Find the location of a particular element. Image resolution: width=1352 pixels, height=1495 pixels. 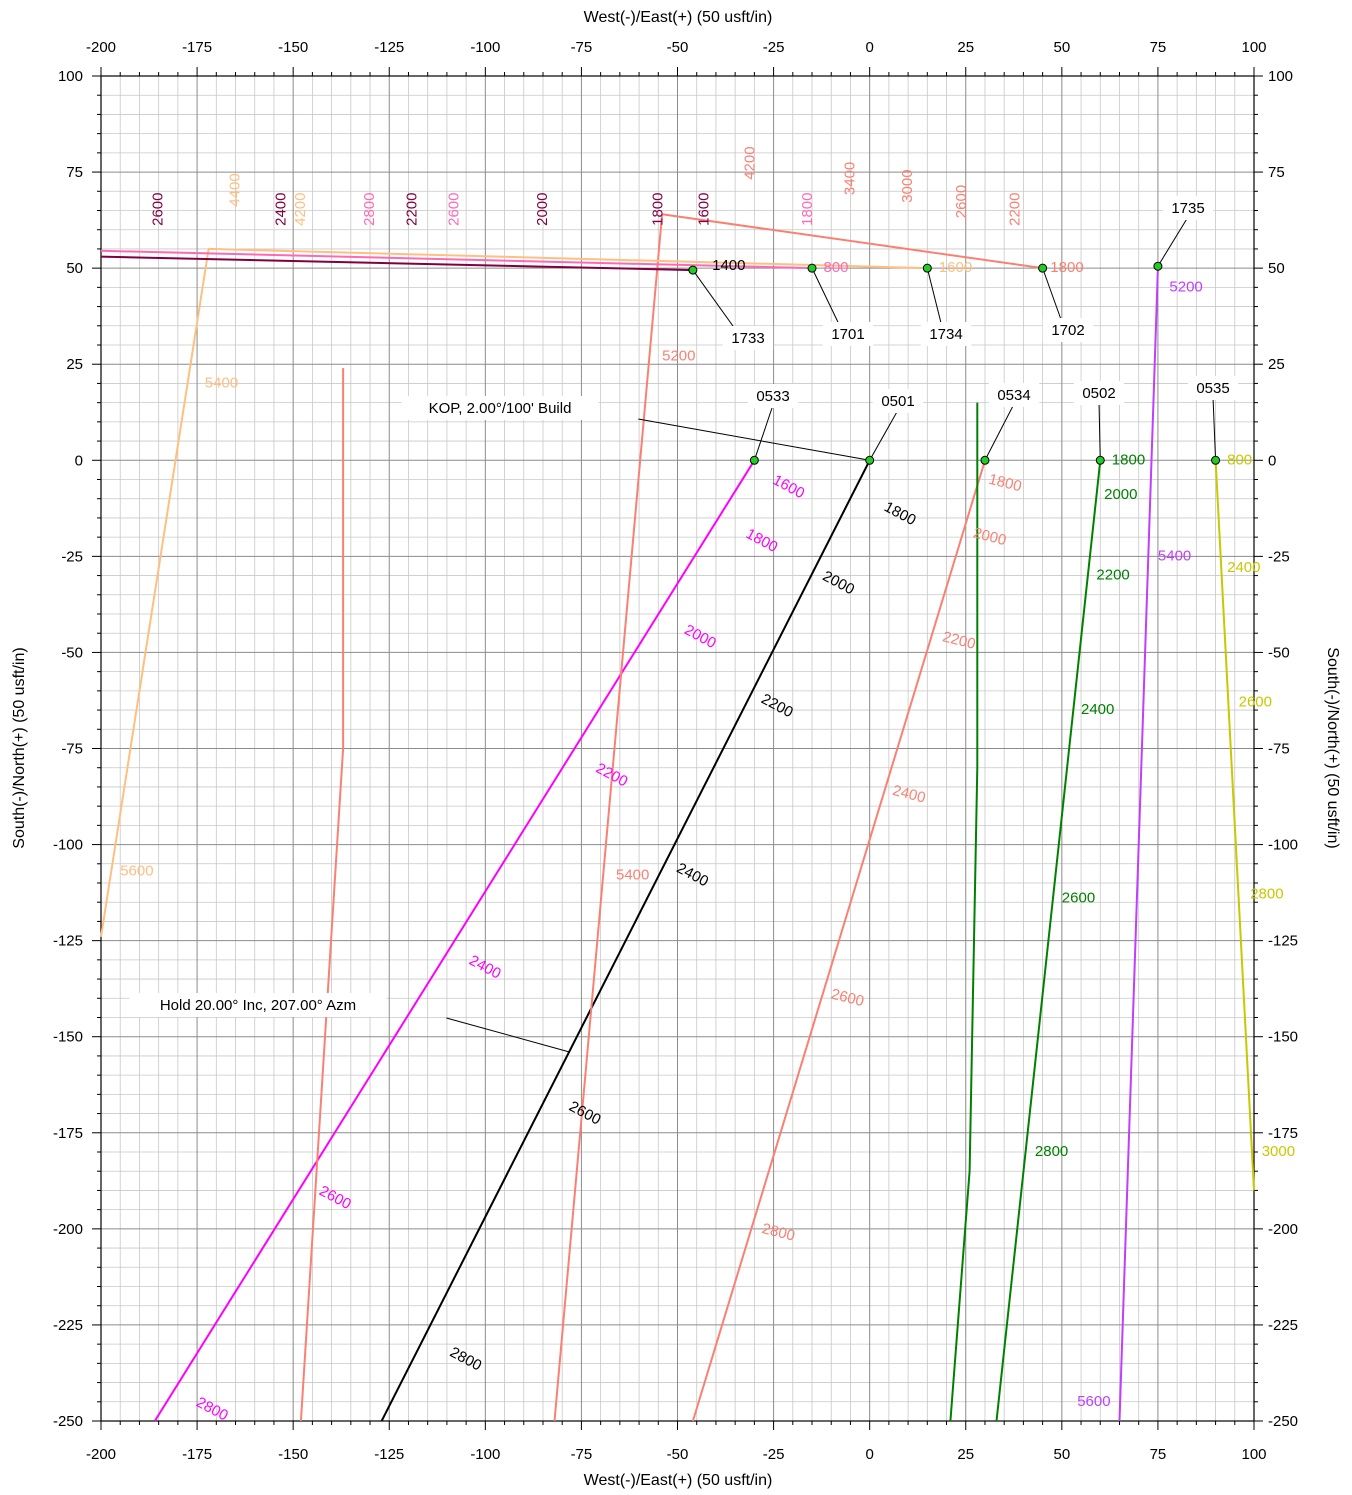

depth-label: 3400 is located at coordinates (849, 178).